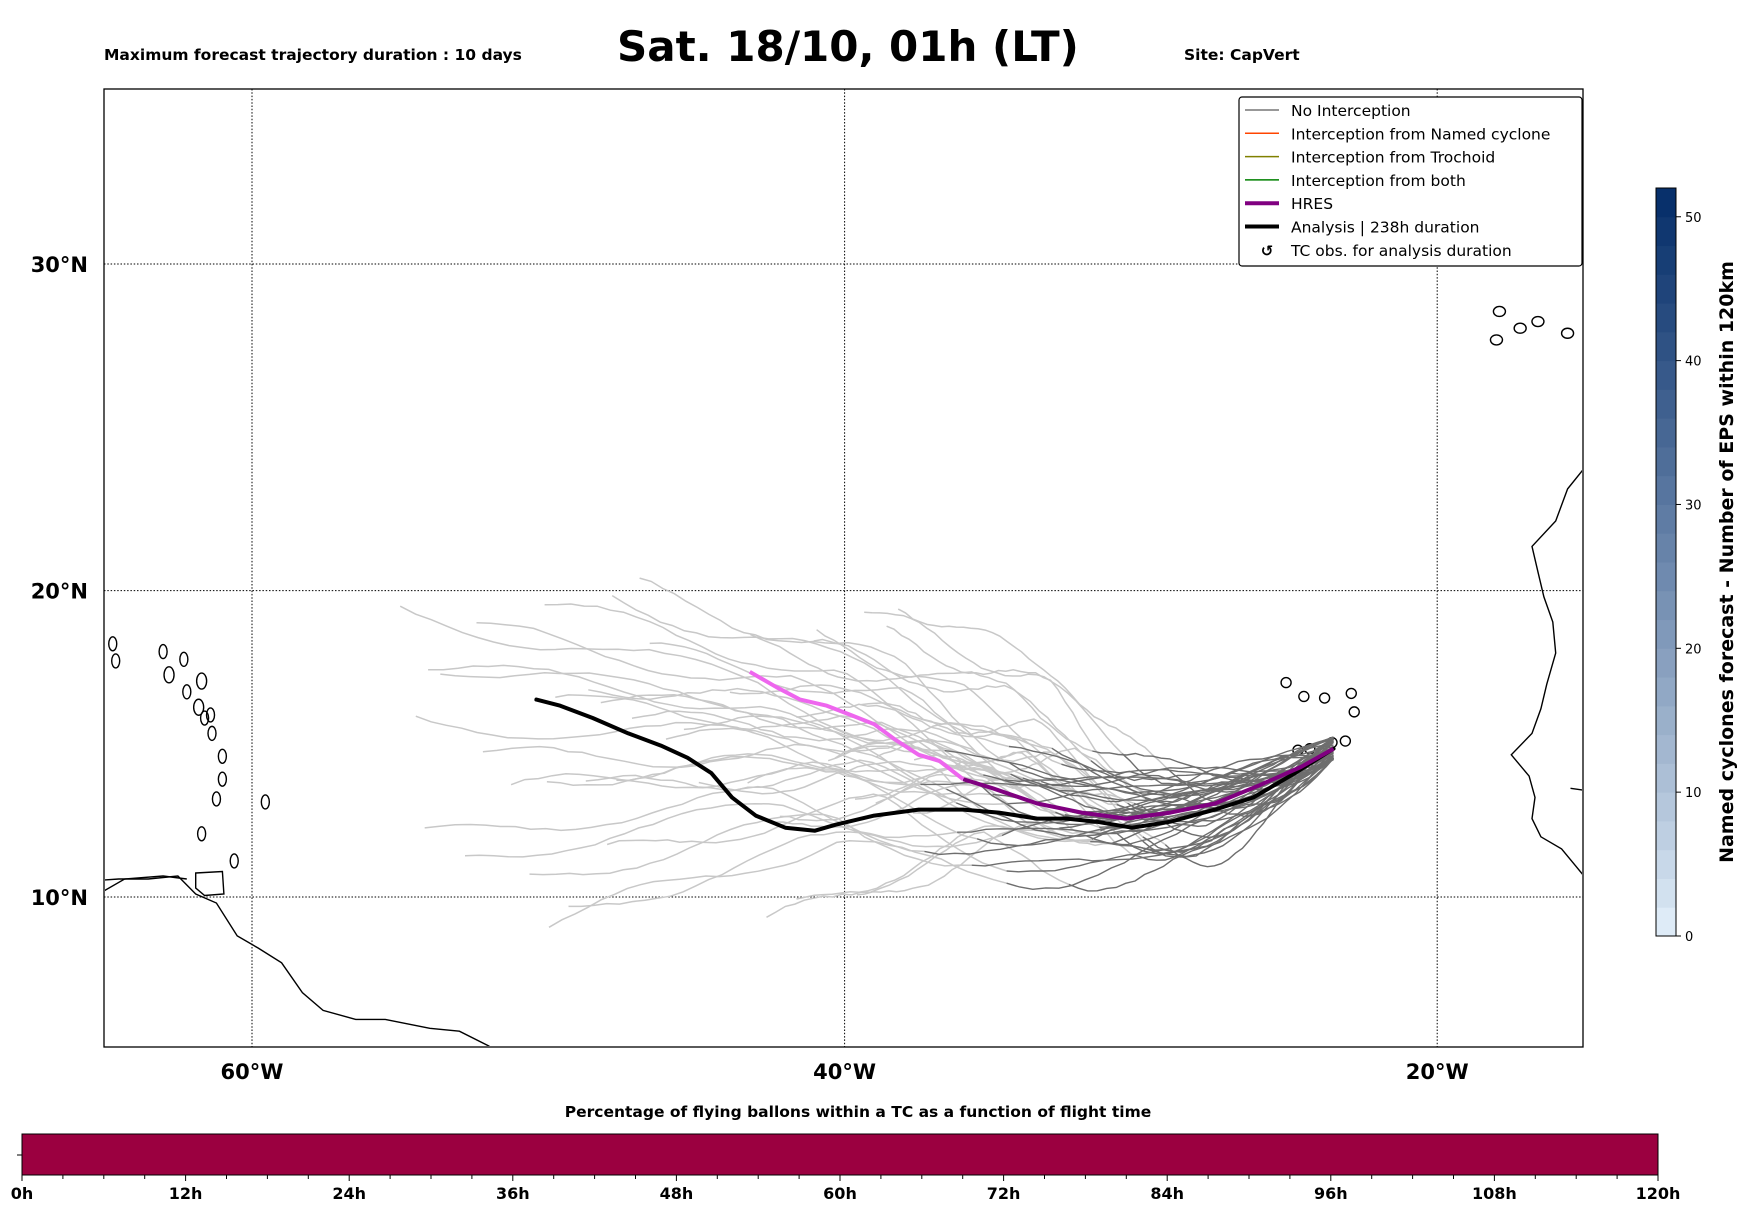  What do you see at coordinates (1693, 218) in the screenshot?
I see `colorbar-tick-label: 50` at bounding box center [1693, 218].